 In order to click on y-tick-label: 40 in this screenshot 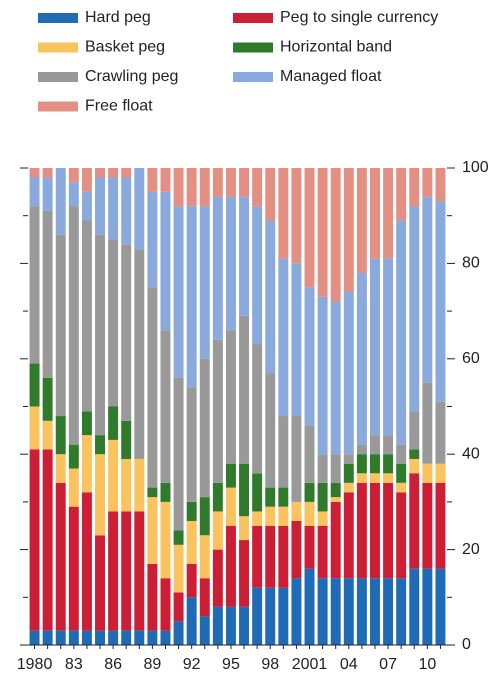, I will do `click(471, 453)`.